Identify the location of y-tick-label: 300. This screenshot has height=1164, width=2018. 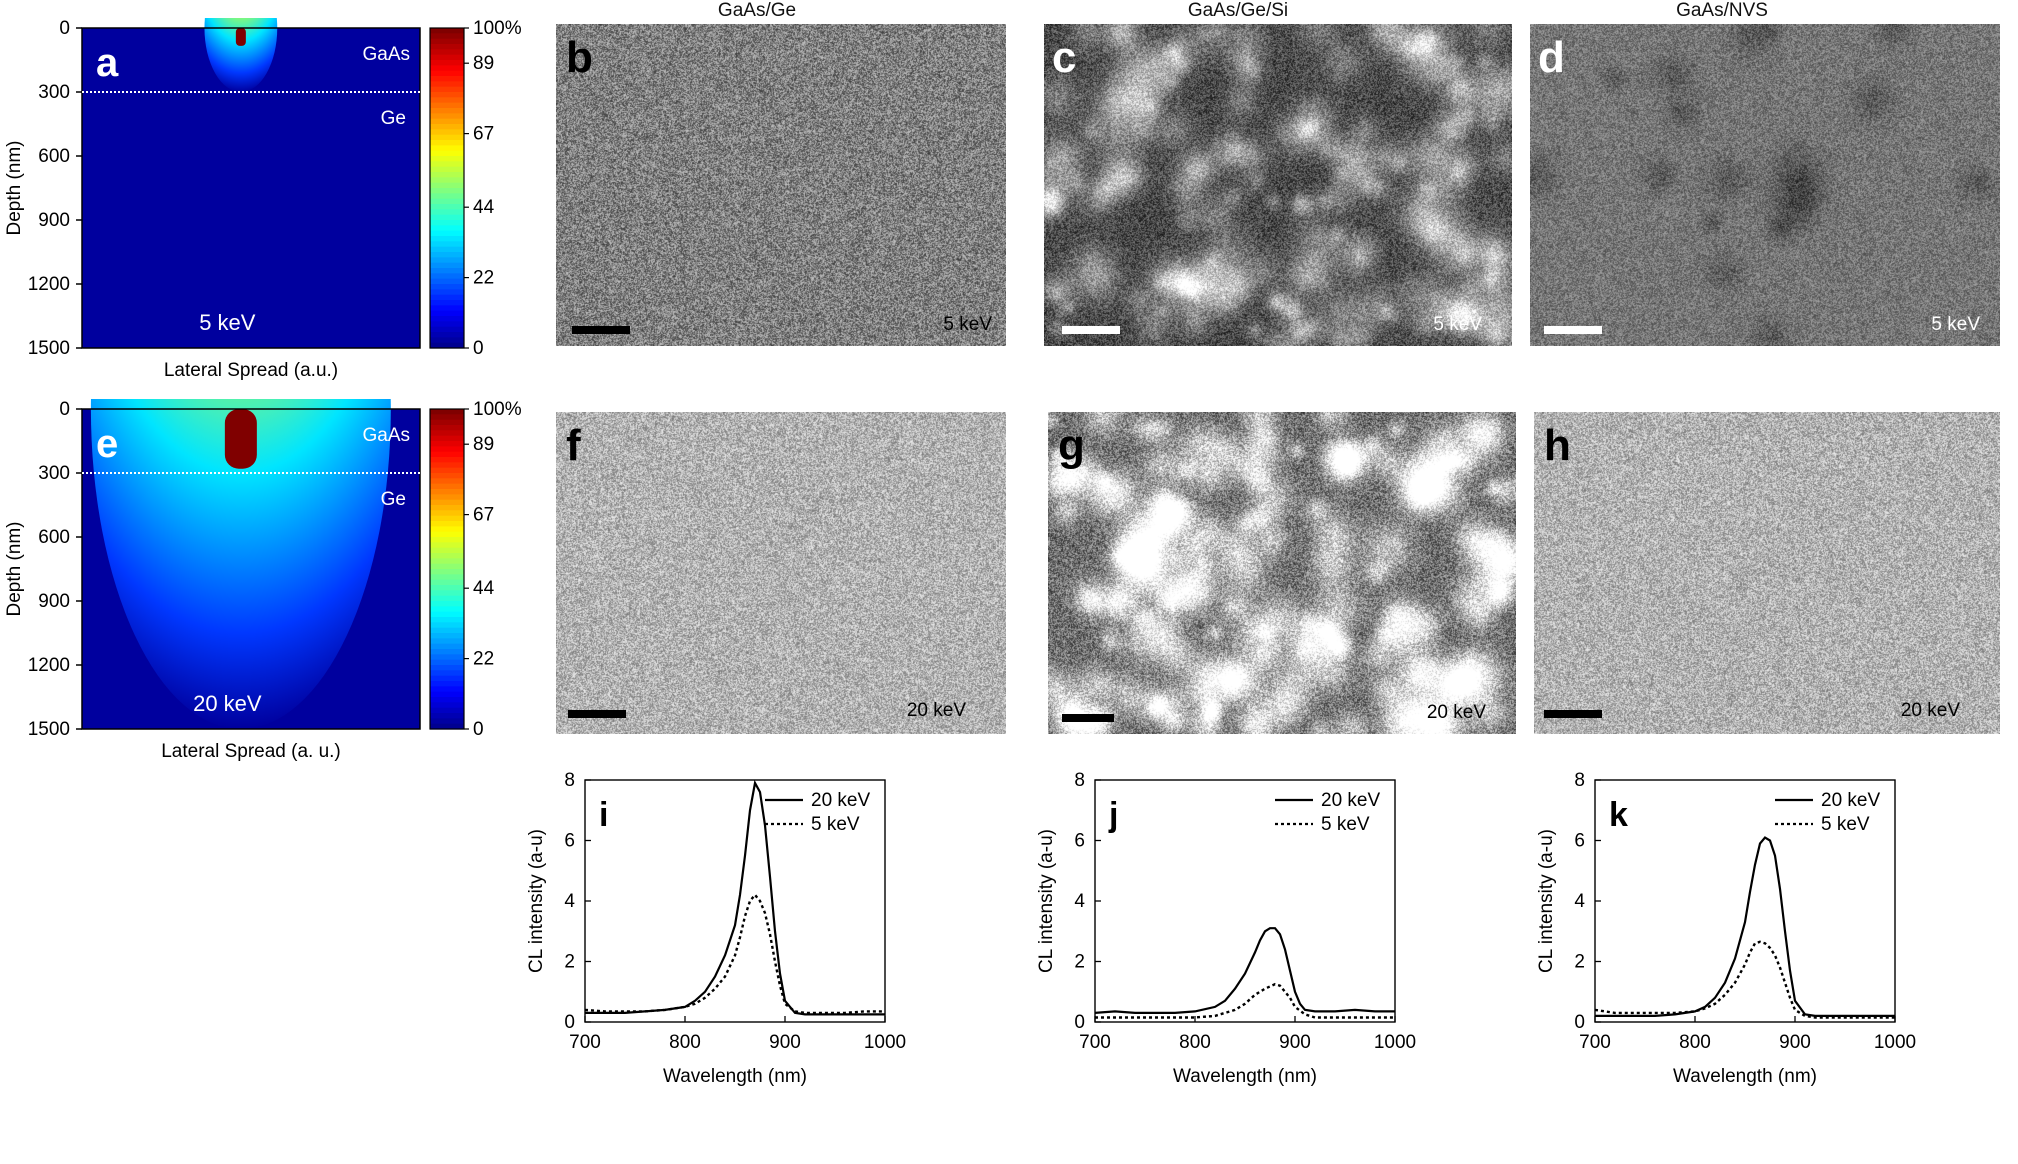
(54, 473).